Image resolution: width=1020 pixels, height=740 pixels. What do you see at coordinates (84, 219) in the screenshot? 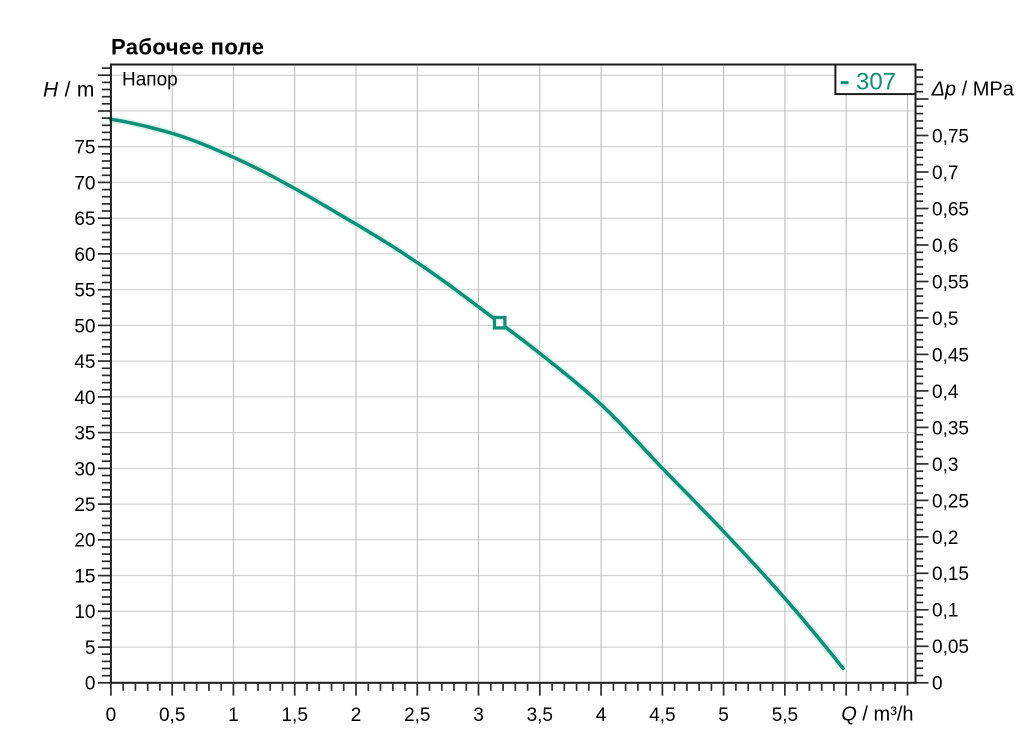
I see `svg-text: 65` at bounding box center [84, 219].